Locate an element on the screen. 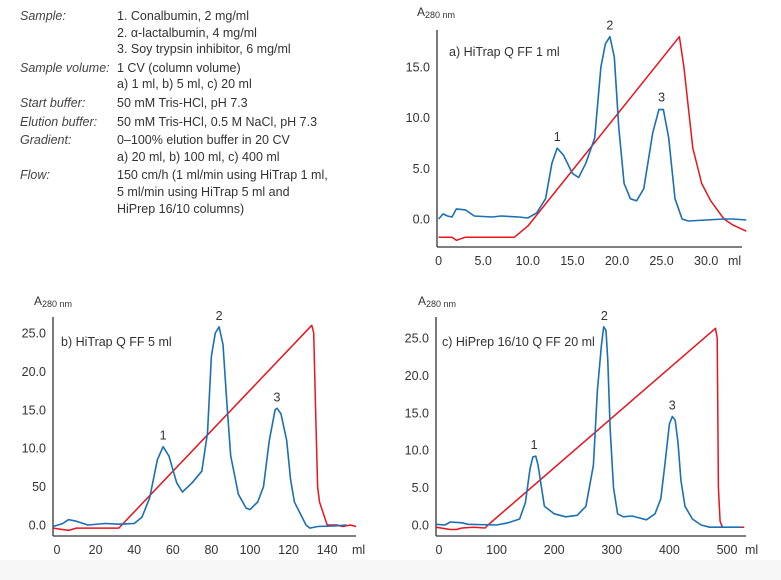 This screenshot has height=580, width=781. x-tick-label: 200 is located at coordinates (554, 550).